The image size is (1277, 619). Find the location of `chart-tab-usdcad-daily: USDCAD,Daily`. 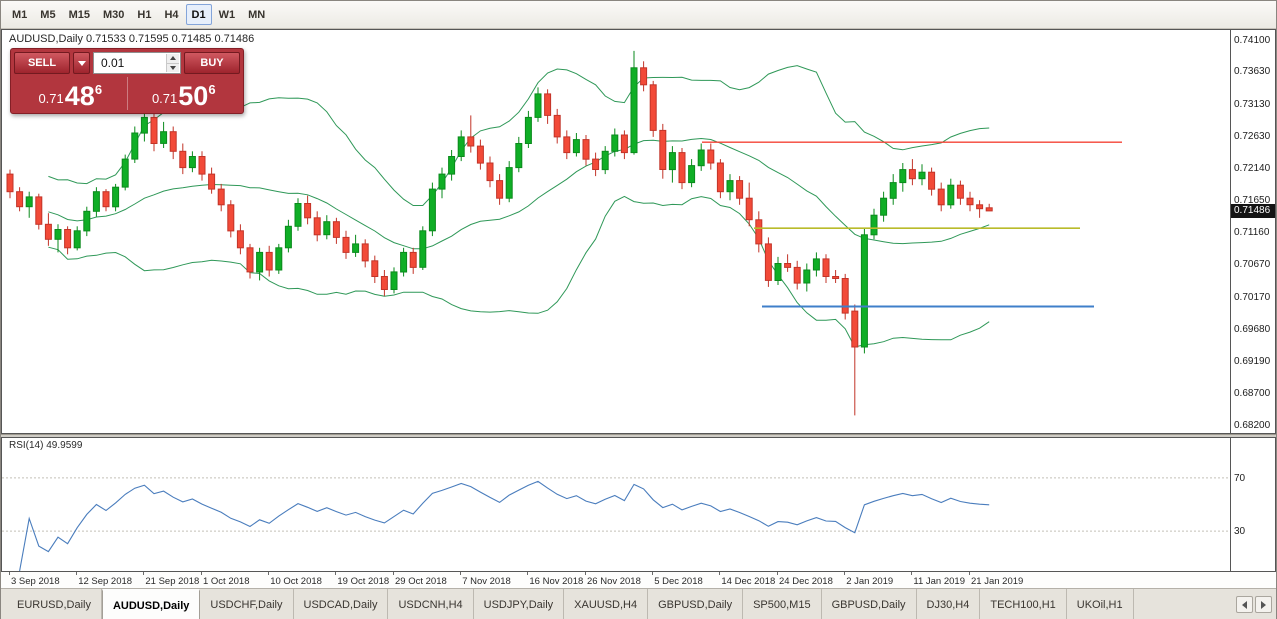

chart-tab-usdcad-daily: USDCAD,Daily is located at coordinates (341, 604).